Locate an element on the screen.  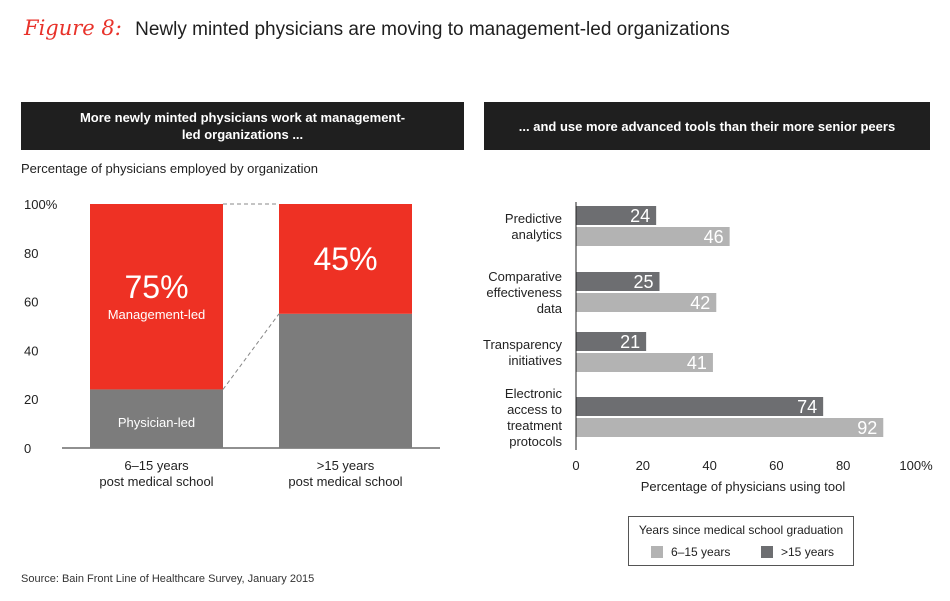
legend-title: Years since medical school graduation is located at coordinates (741, 530).